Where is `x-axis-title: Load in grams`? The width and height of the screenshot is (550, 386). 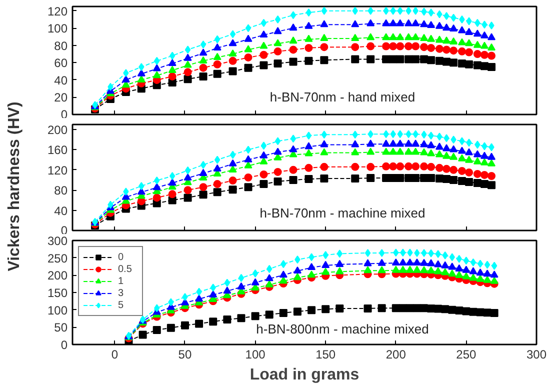
x-axis-title: Load in grams is located at coordinates (305, 375).